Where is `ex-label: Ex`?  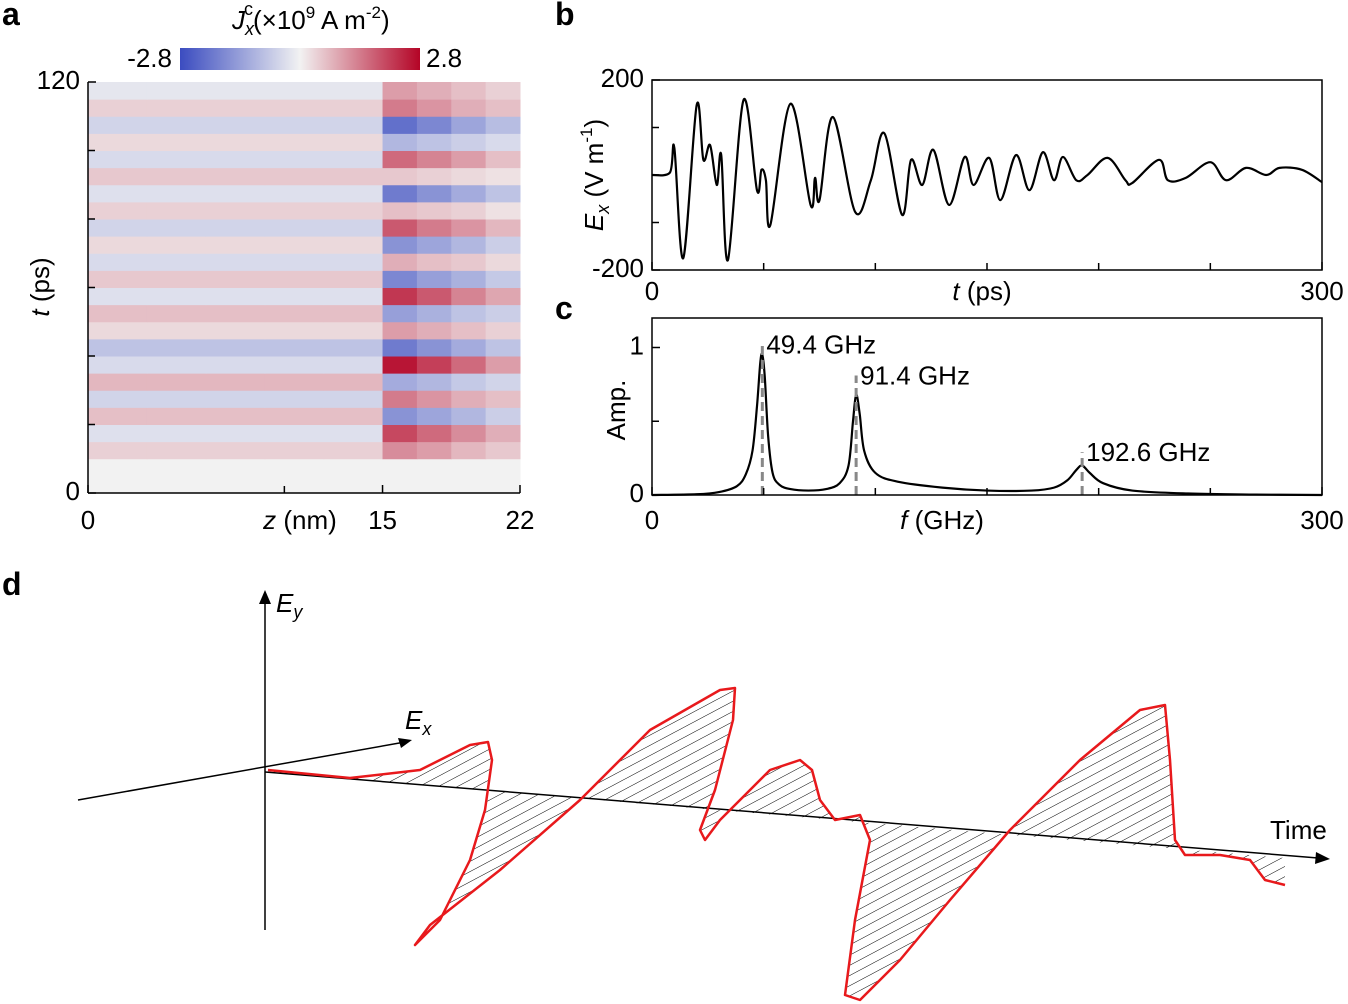
ex-label: Ex is located at coordinates (418, 722).